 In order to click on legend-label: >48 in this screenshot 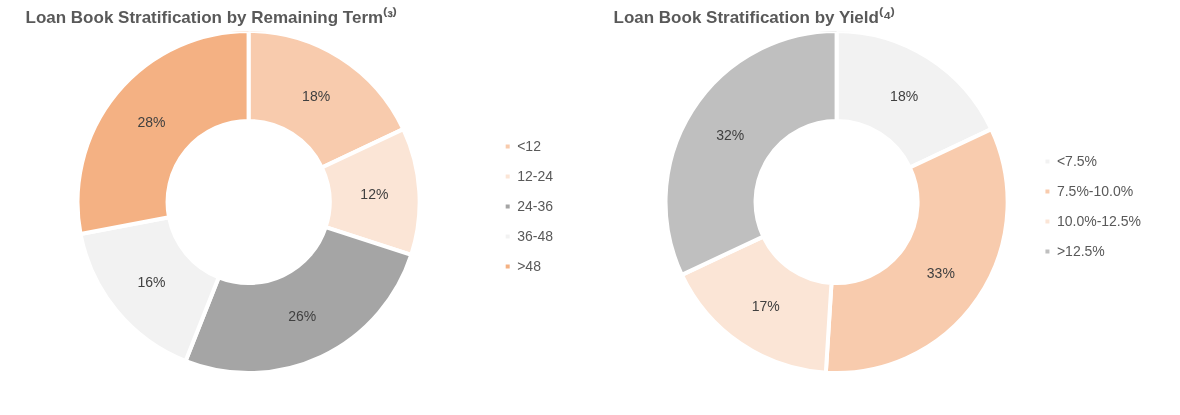, I will do `click(529, 266)`.